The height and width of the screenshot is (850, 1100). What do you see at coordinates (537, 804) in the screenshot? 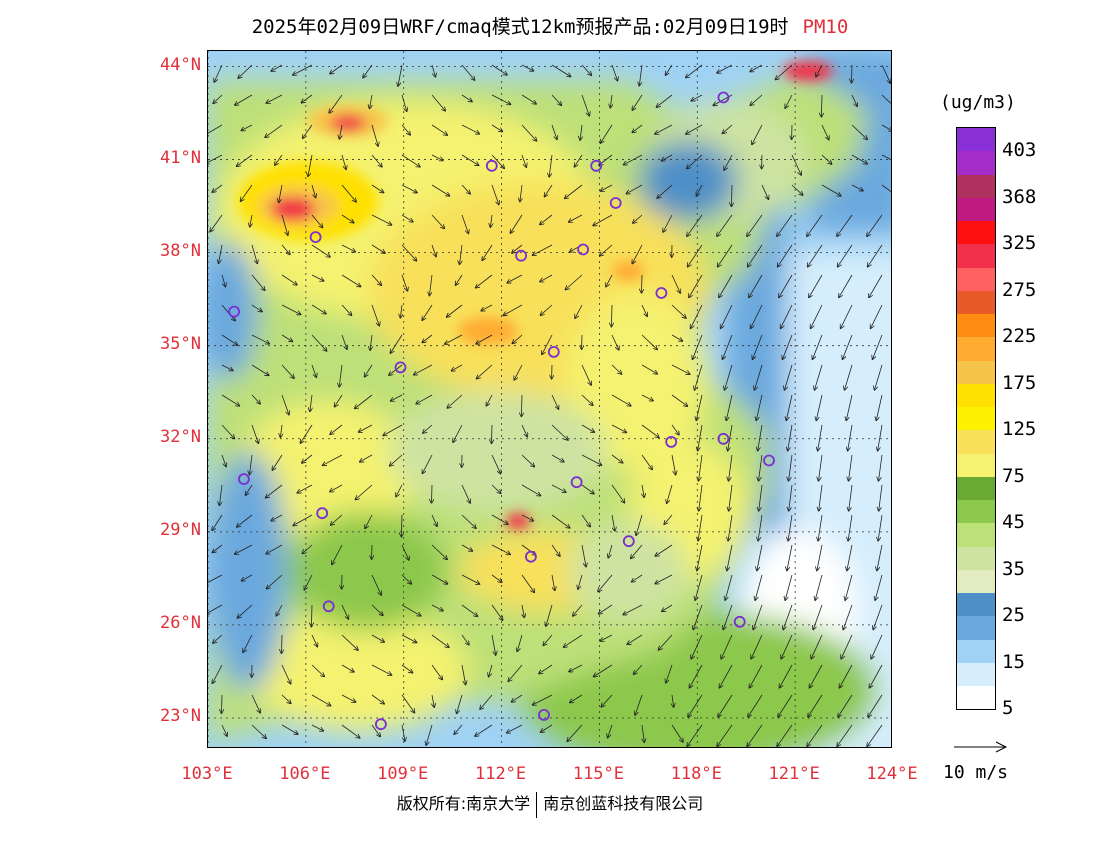
I see `footer-divider` at bounding box center [537, 804].